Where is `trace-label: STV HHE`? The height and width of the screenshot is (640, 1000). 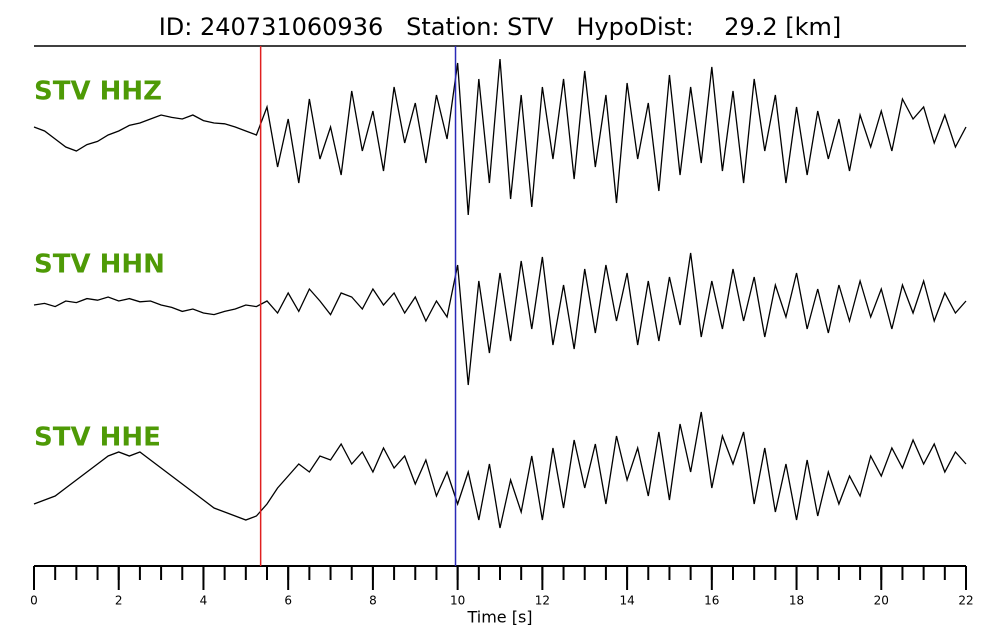
trace-label: STV HHE is located at coordinates (97, 438).